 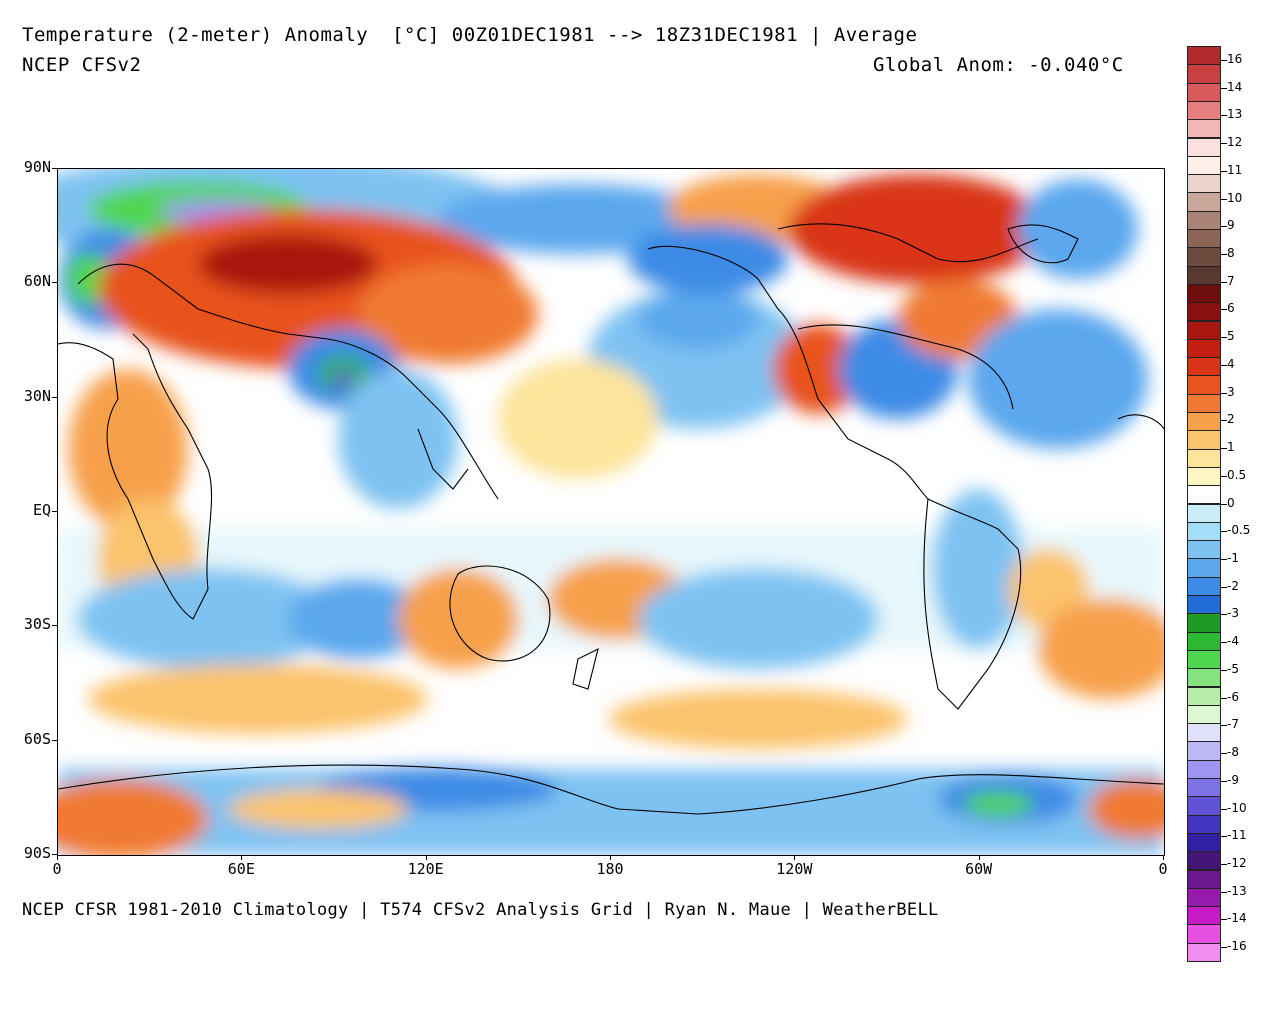 What do you see at coordinates (1237, 946) in the screenshot?
I see `colorbar-label: -16` at bounding box center [1237, 946].